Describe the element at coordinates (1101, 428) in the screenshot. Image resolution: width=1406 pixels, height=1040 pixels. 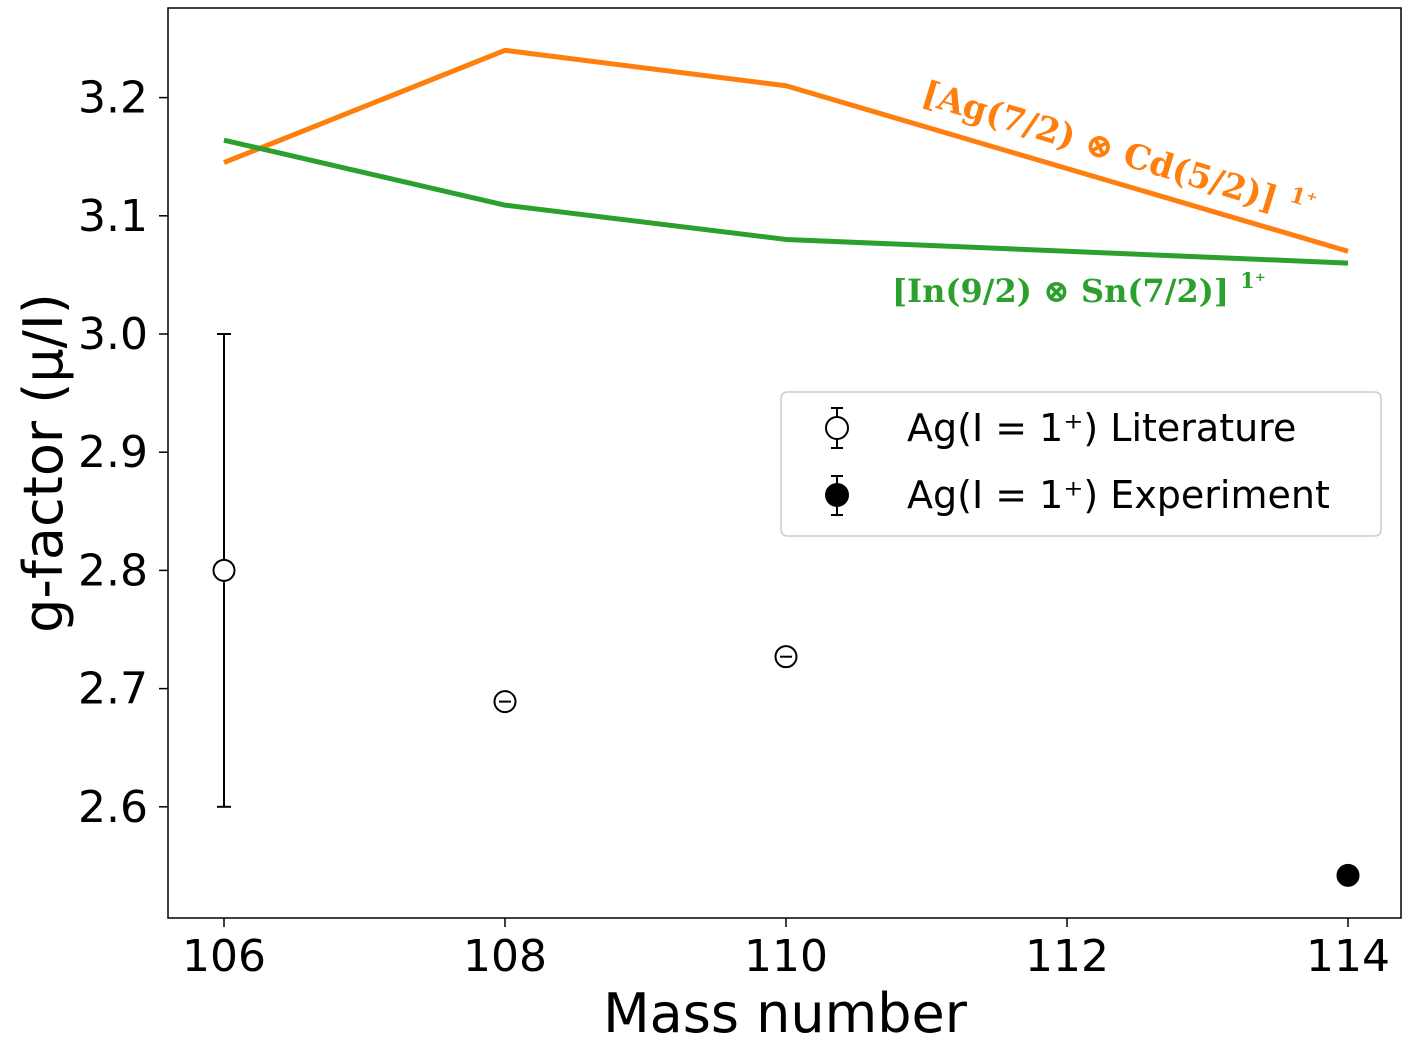
I see `legend-label-literature: Ag(I = 1⁺) Literature` at that location.